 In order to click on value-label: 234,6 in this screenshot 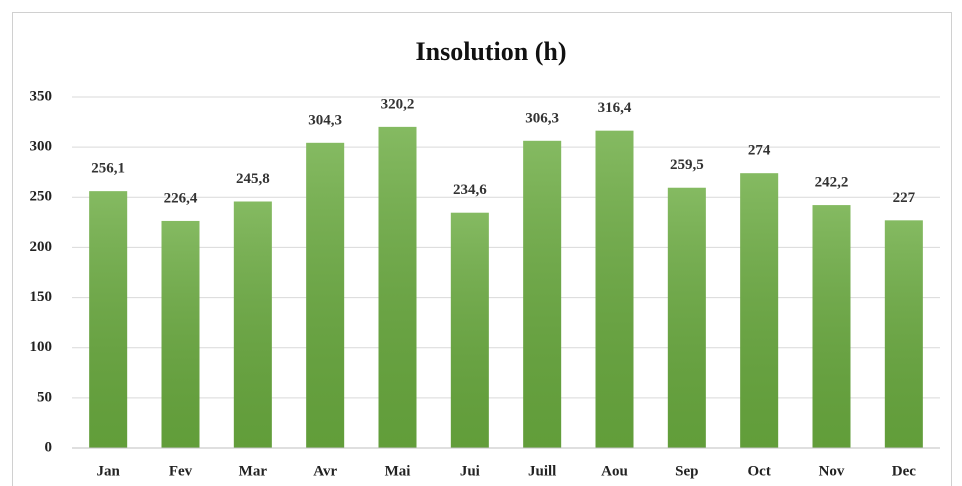, I will do `click(470, 190)`.